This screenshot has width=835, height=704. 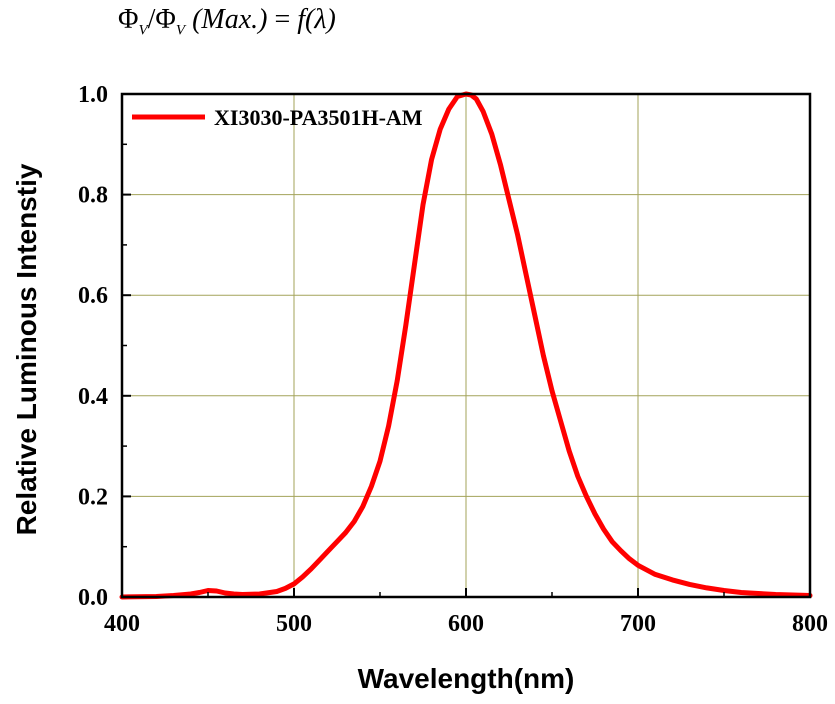 I want to click on legend: XI3030-PA3501H-AM, so click(x=277, y=117).